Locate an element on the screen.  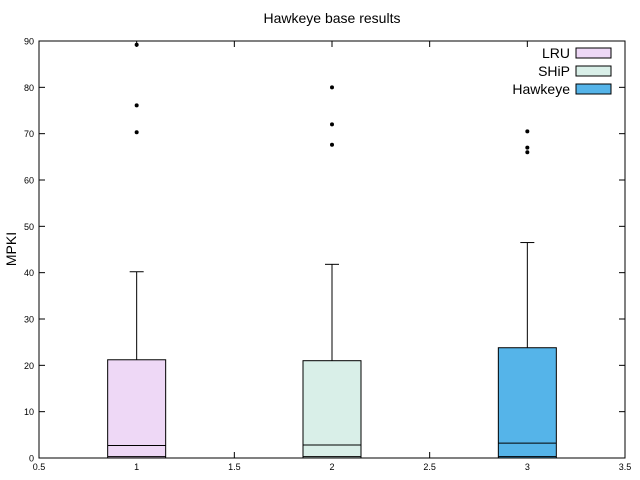
ship-box is located at coordinates (332, 409).